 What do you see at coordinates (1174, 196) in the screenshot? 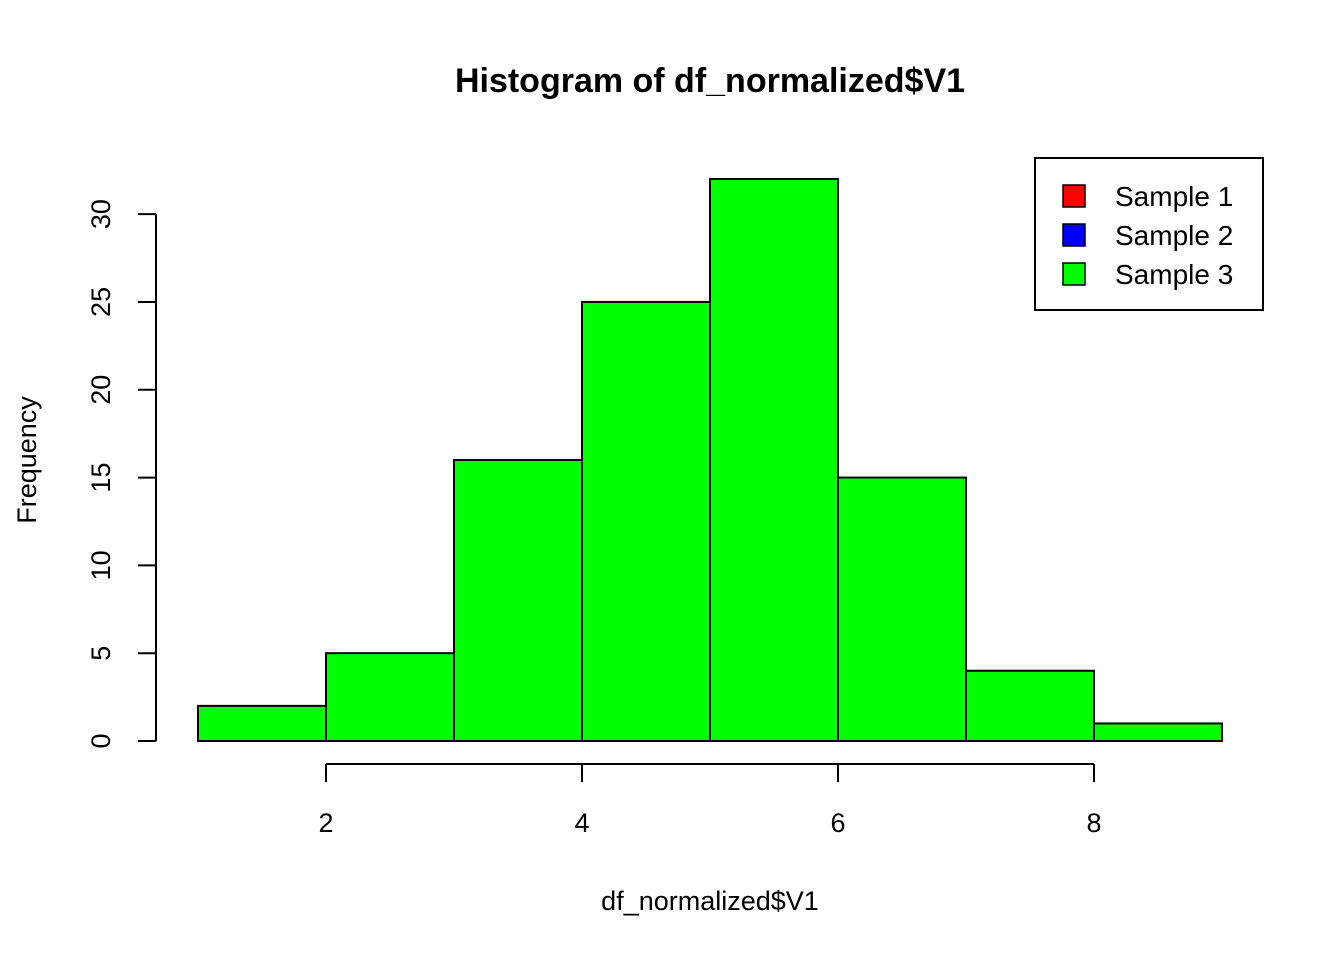
I see `legend-label: Sample 1` at bounding box center [1174, 196].